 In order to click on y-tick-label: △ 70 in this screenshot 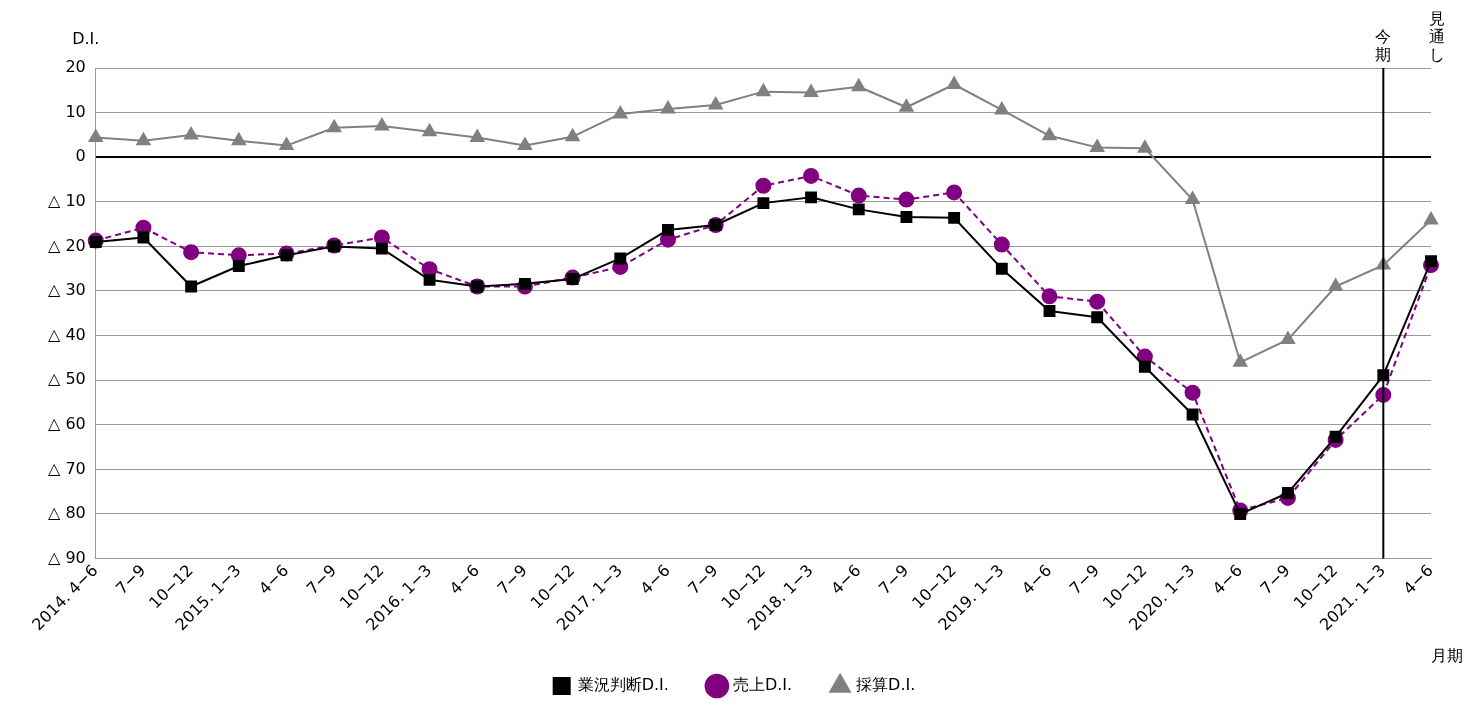, I will do `click(67, 468)`.